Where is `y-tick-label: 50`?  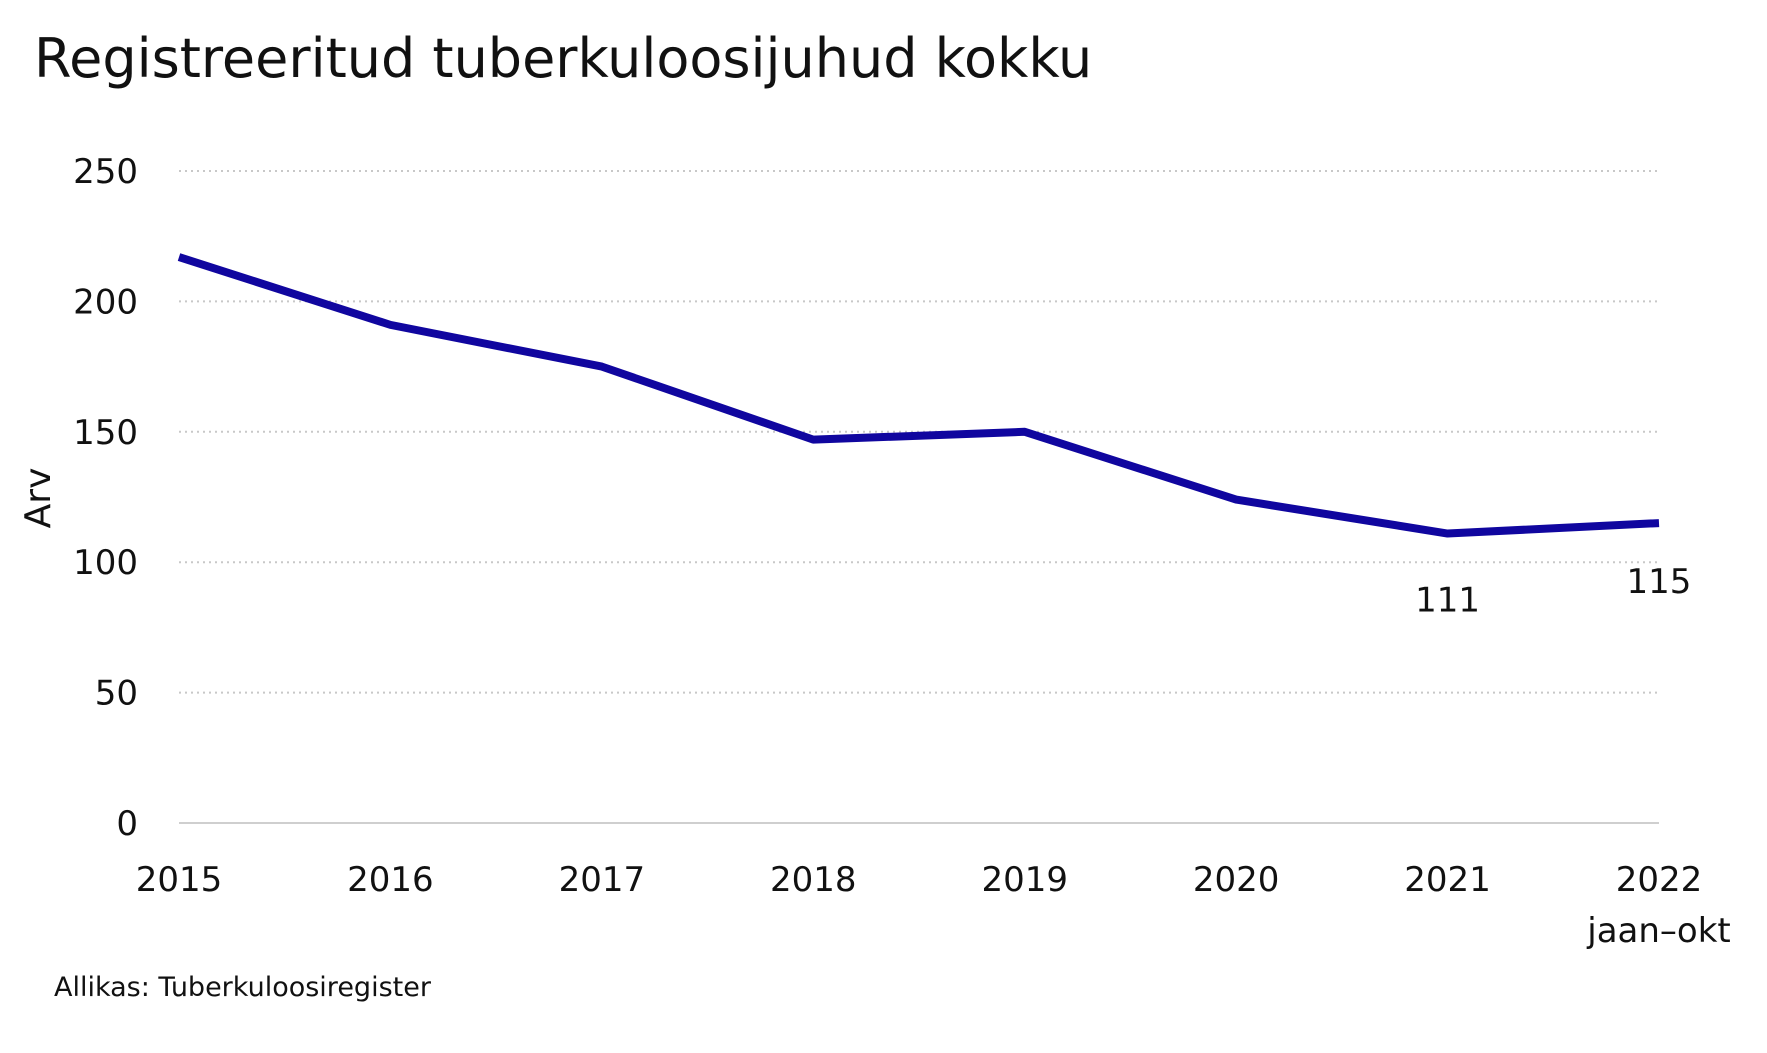
y-tick-label: 50 is located at coordinates (116, 694).